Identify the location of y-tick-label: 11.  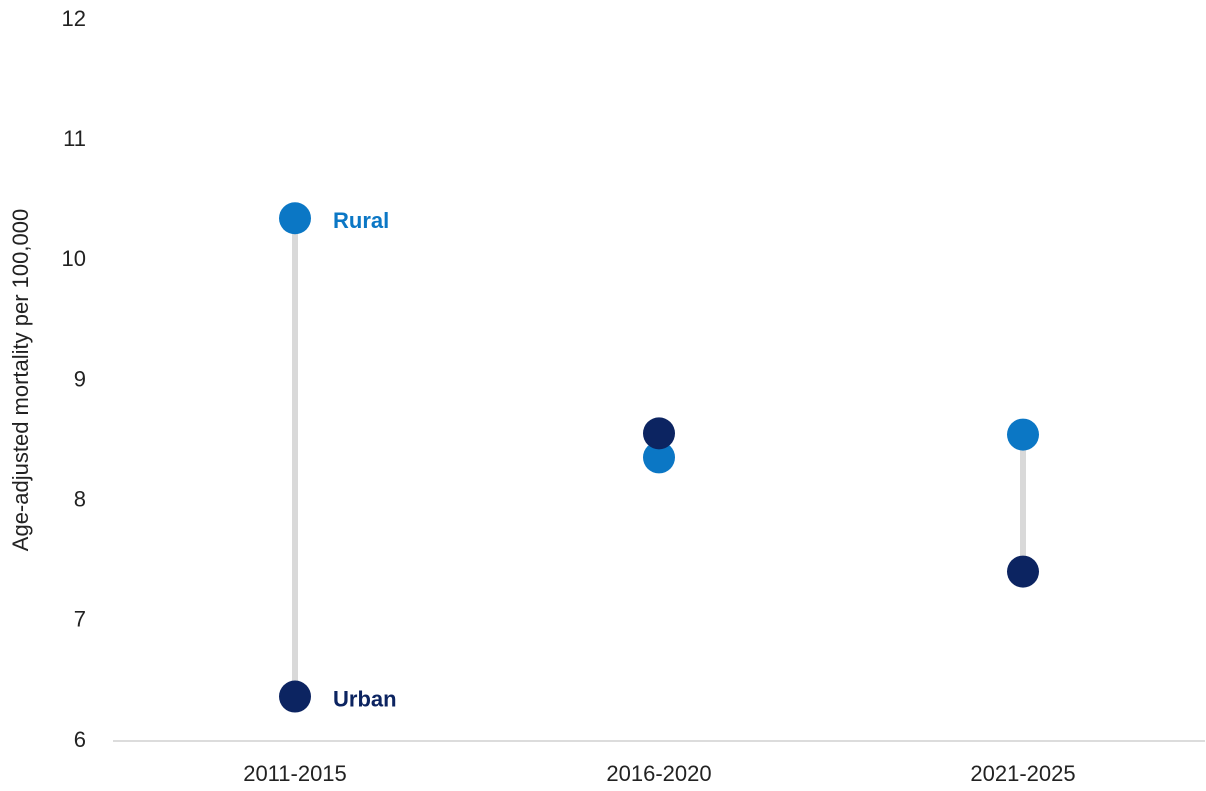
(74, 138).